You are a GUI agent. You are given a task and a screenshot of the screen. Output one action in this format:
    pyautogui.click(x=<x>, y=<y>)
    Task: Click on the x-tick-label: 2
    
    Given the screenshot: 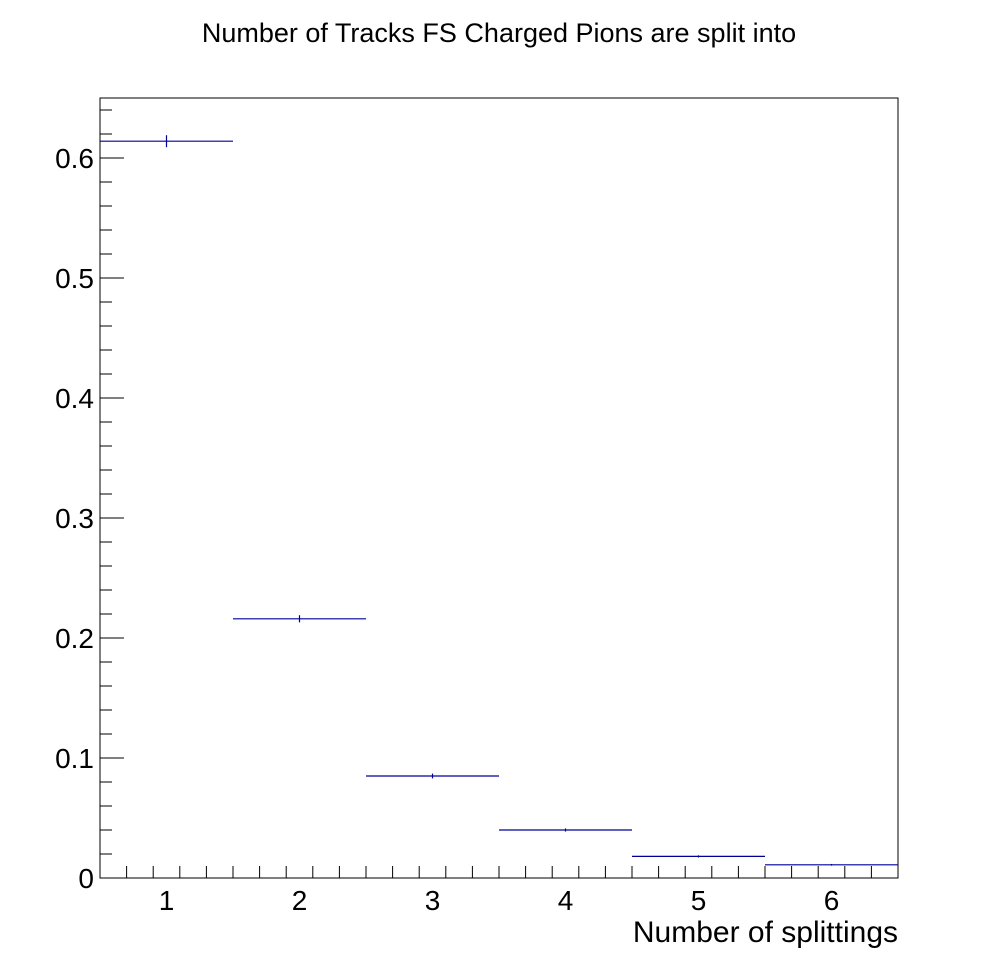 What is the action you would take?
    pyautogui.click(x=300, y=900)
    